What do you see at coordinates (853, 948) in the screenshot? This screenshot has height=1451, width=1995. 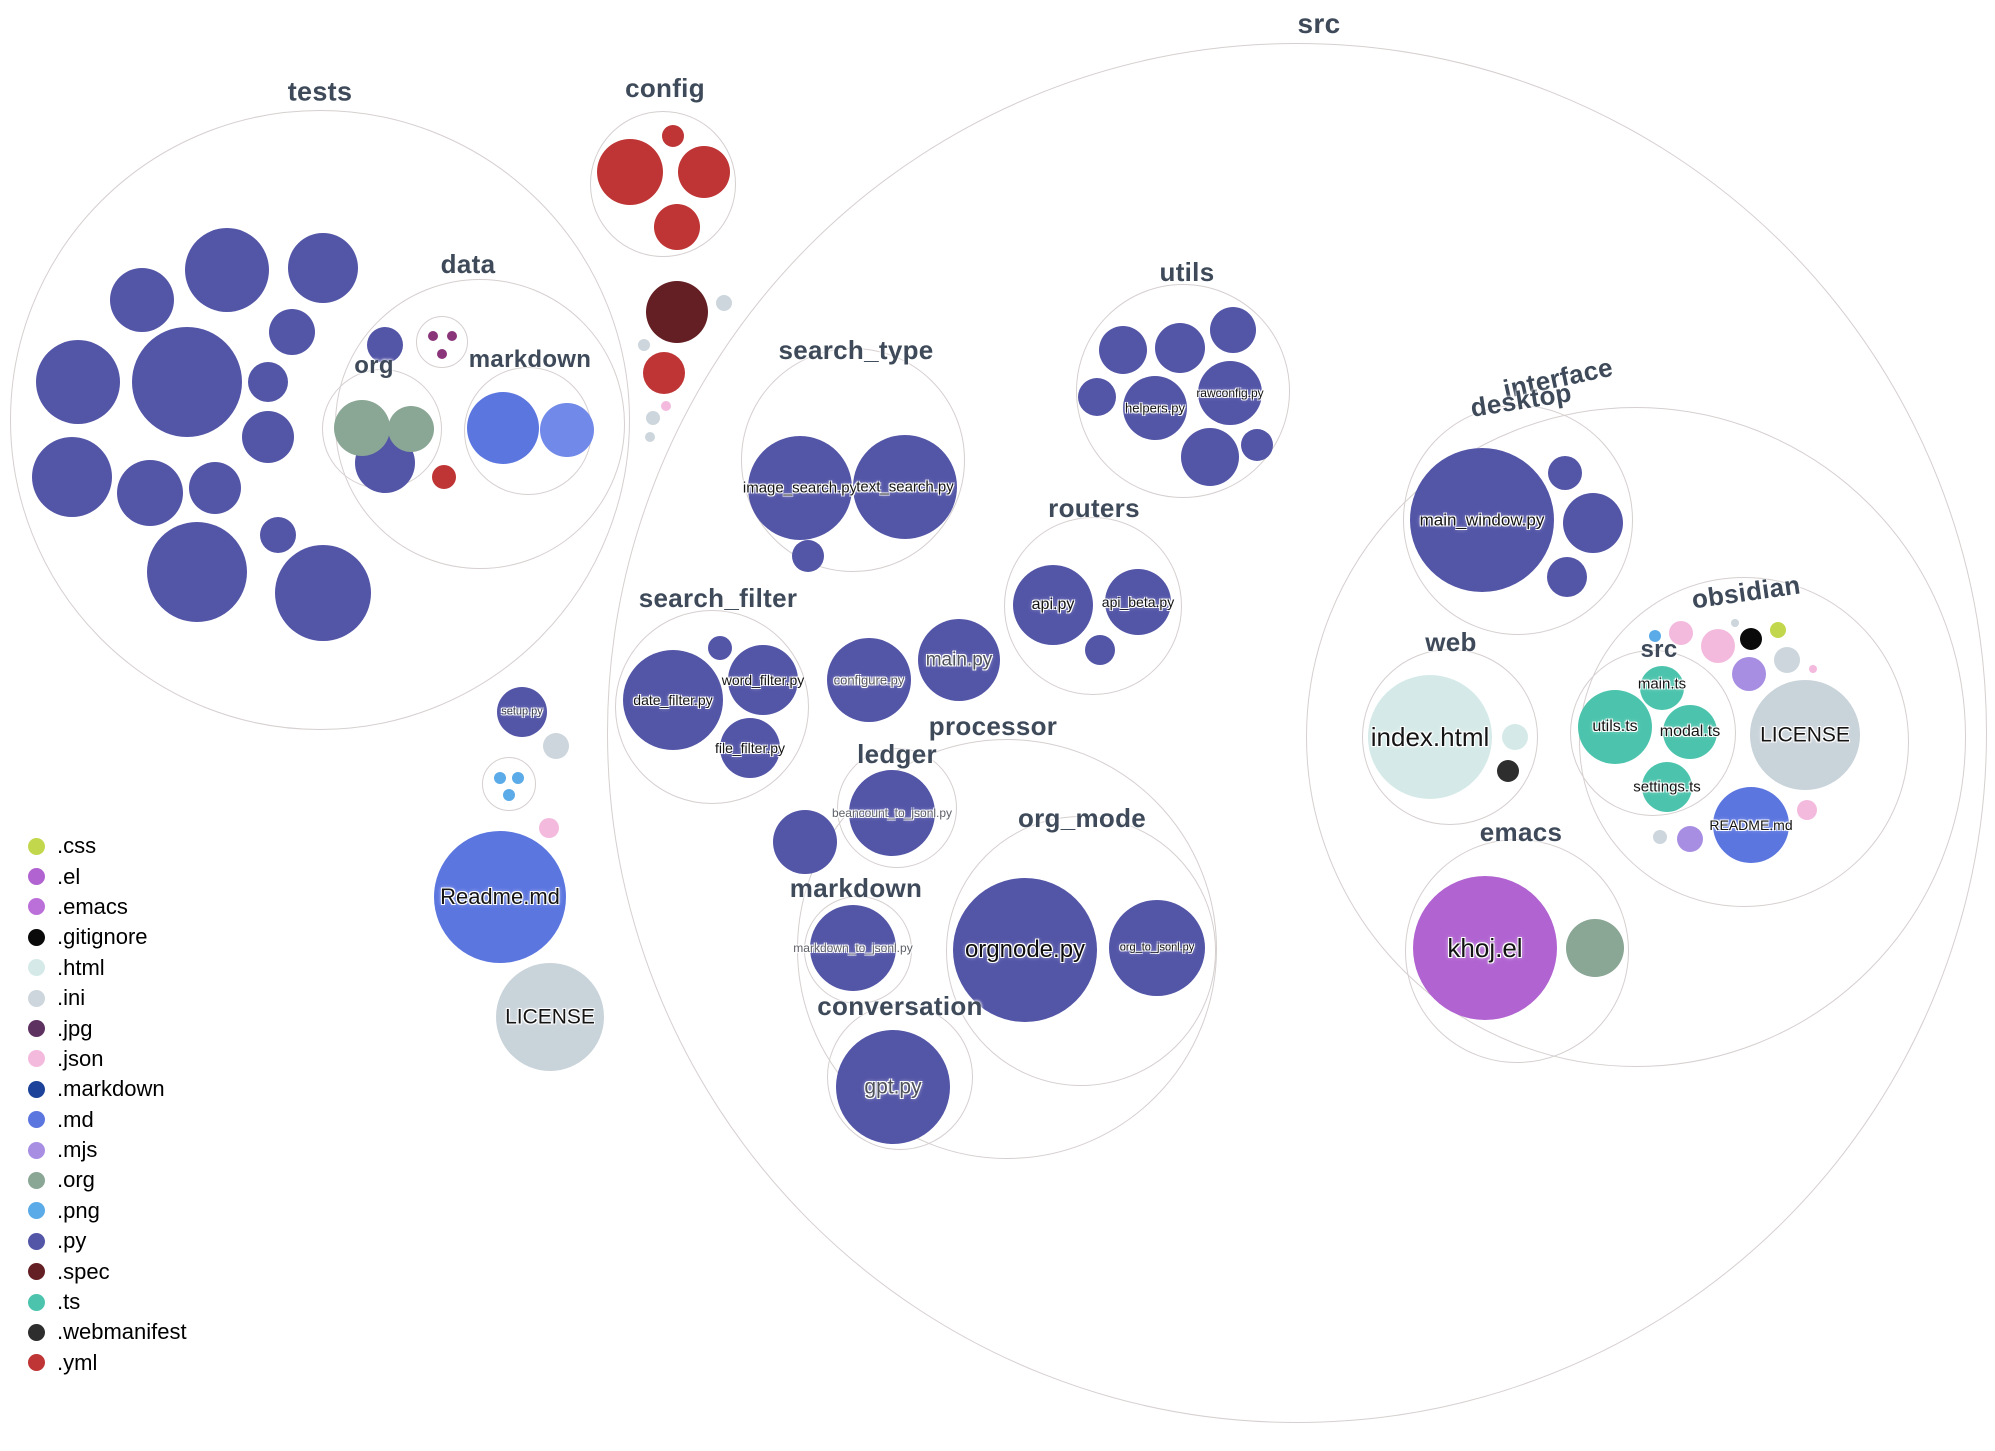 I see `file-markdown-to-jsonl-py` at bounding box center [853, 948].